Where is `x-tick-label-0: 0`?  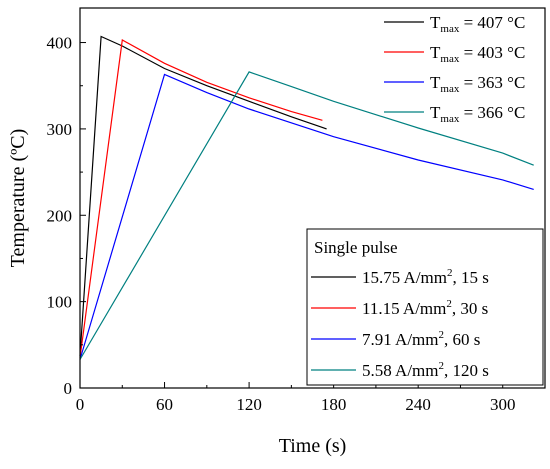 x-tick-label-0: 0 is located at coordinates (80, 404).